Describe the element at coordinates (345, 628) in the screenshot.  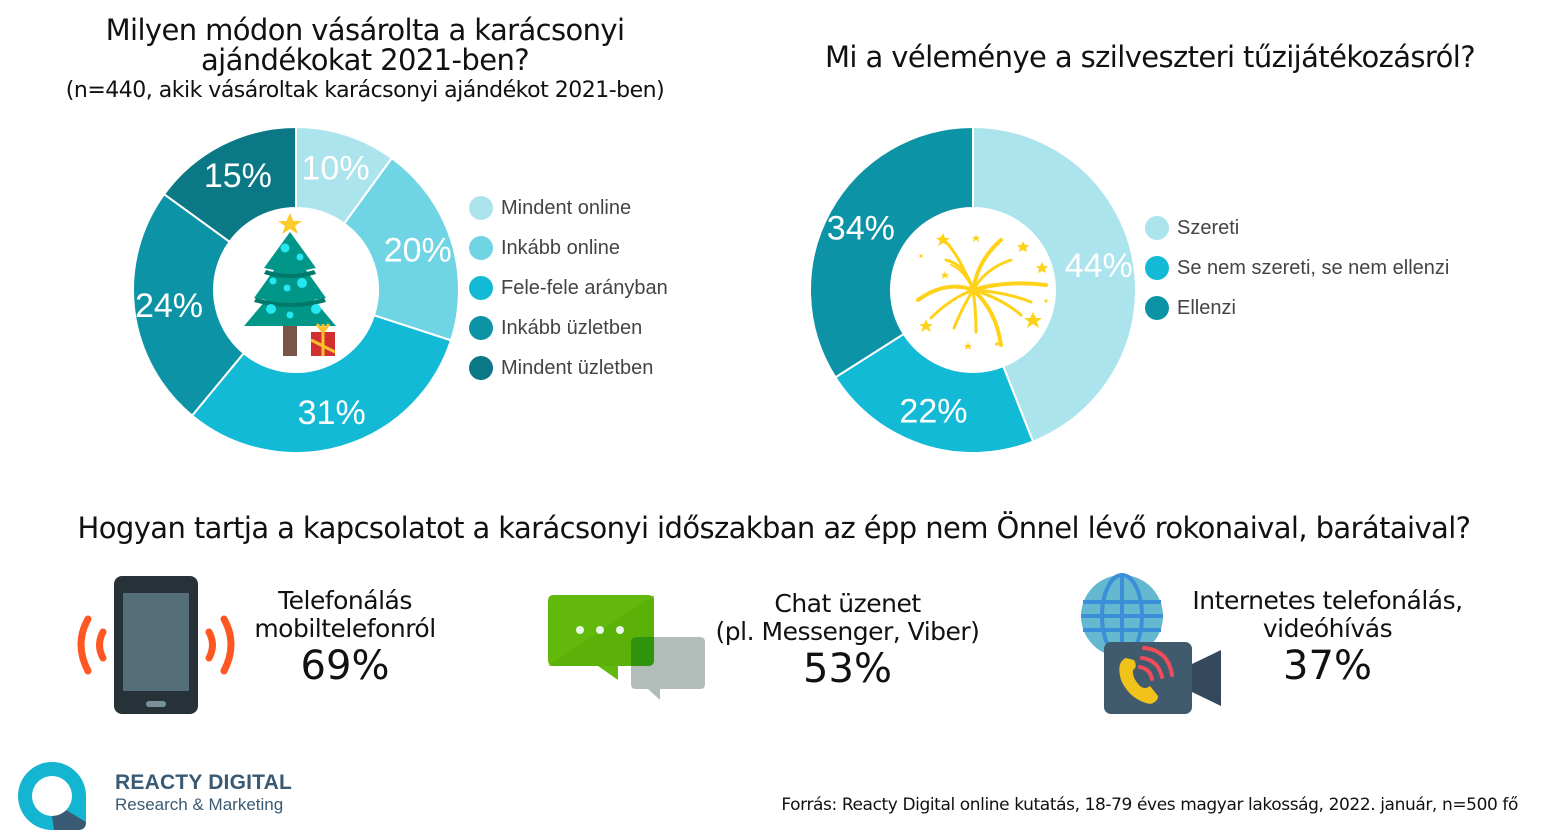
I see `contact-item-label: mobiltelefonról` at that location.